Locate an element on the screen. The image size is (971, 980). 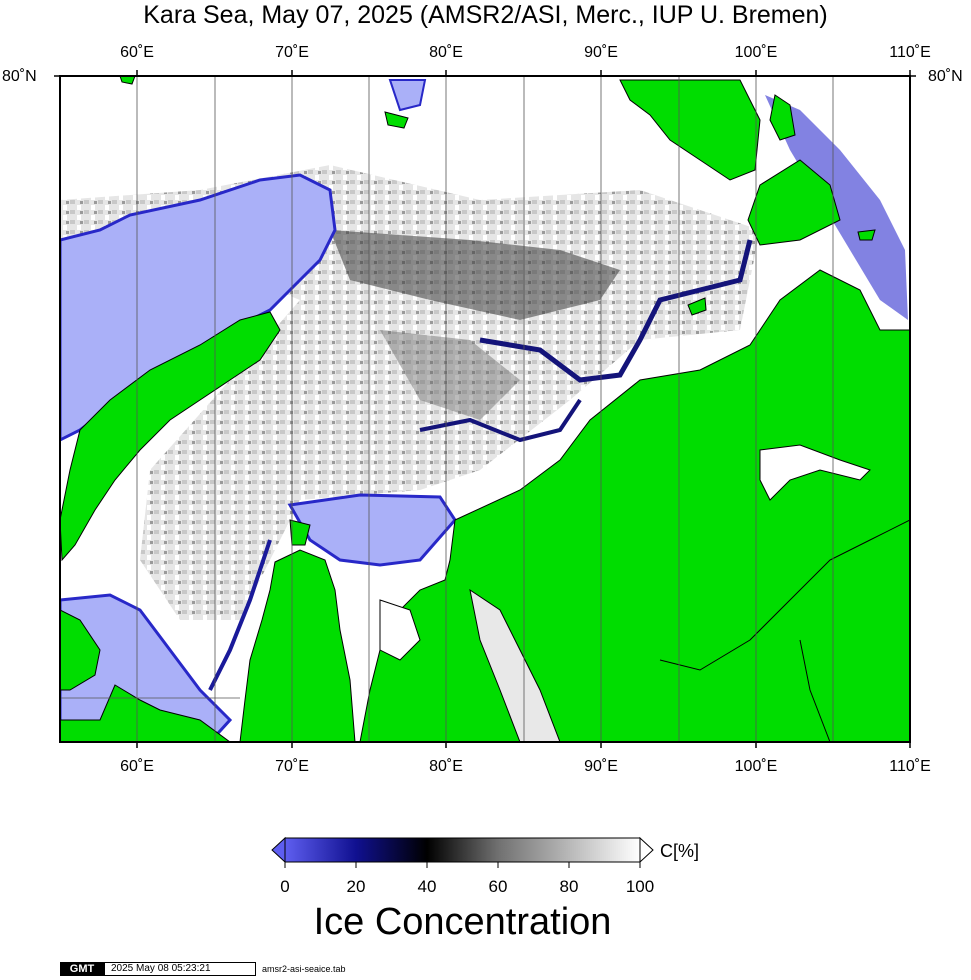
colorbar-gradient is located at coordinates (462, 850).